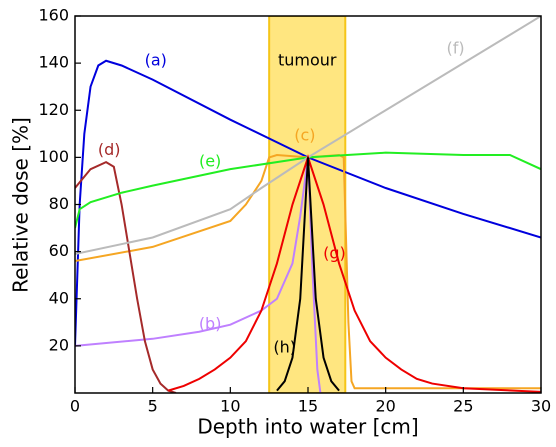 This screenshot has height=447, width=556. Describe the element at coordinates (59, 203) in the screenshot. I see `y-tick-label: 80` at that location.